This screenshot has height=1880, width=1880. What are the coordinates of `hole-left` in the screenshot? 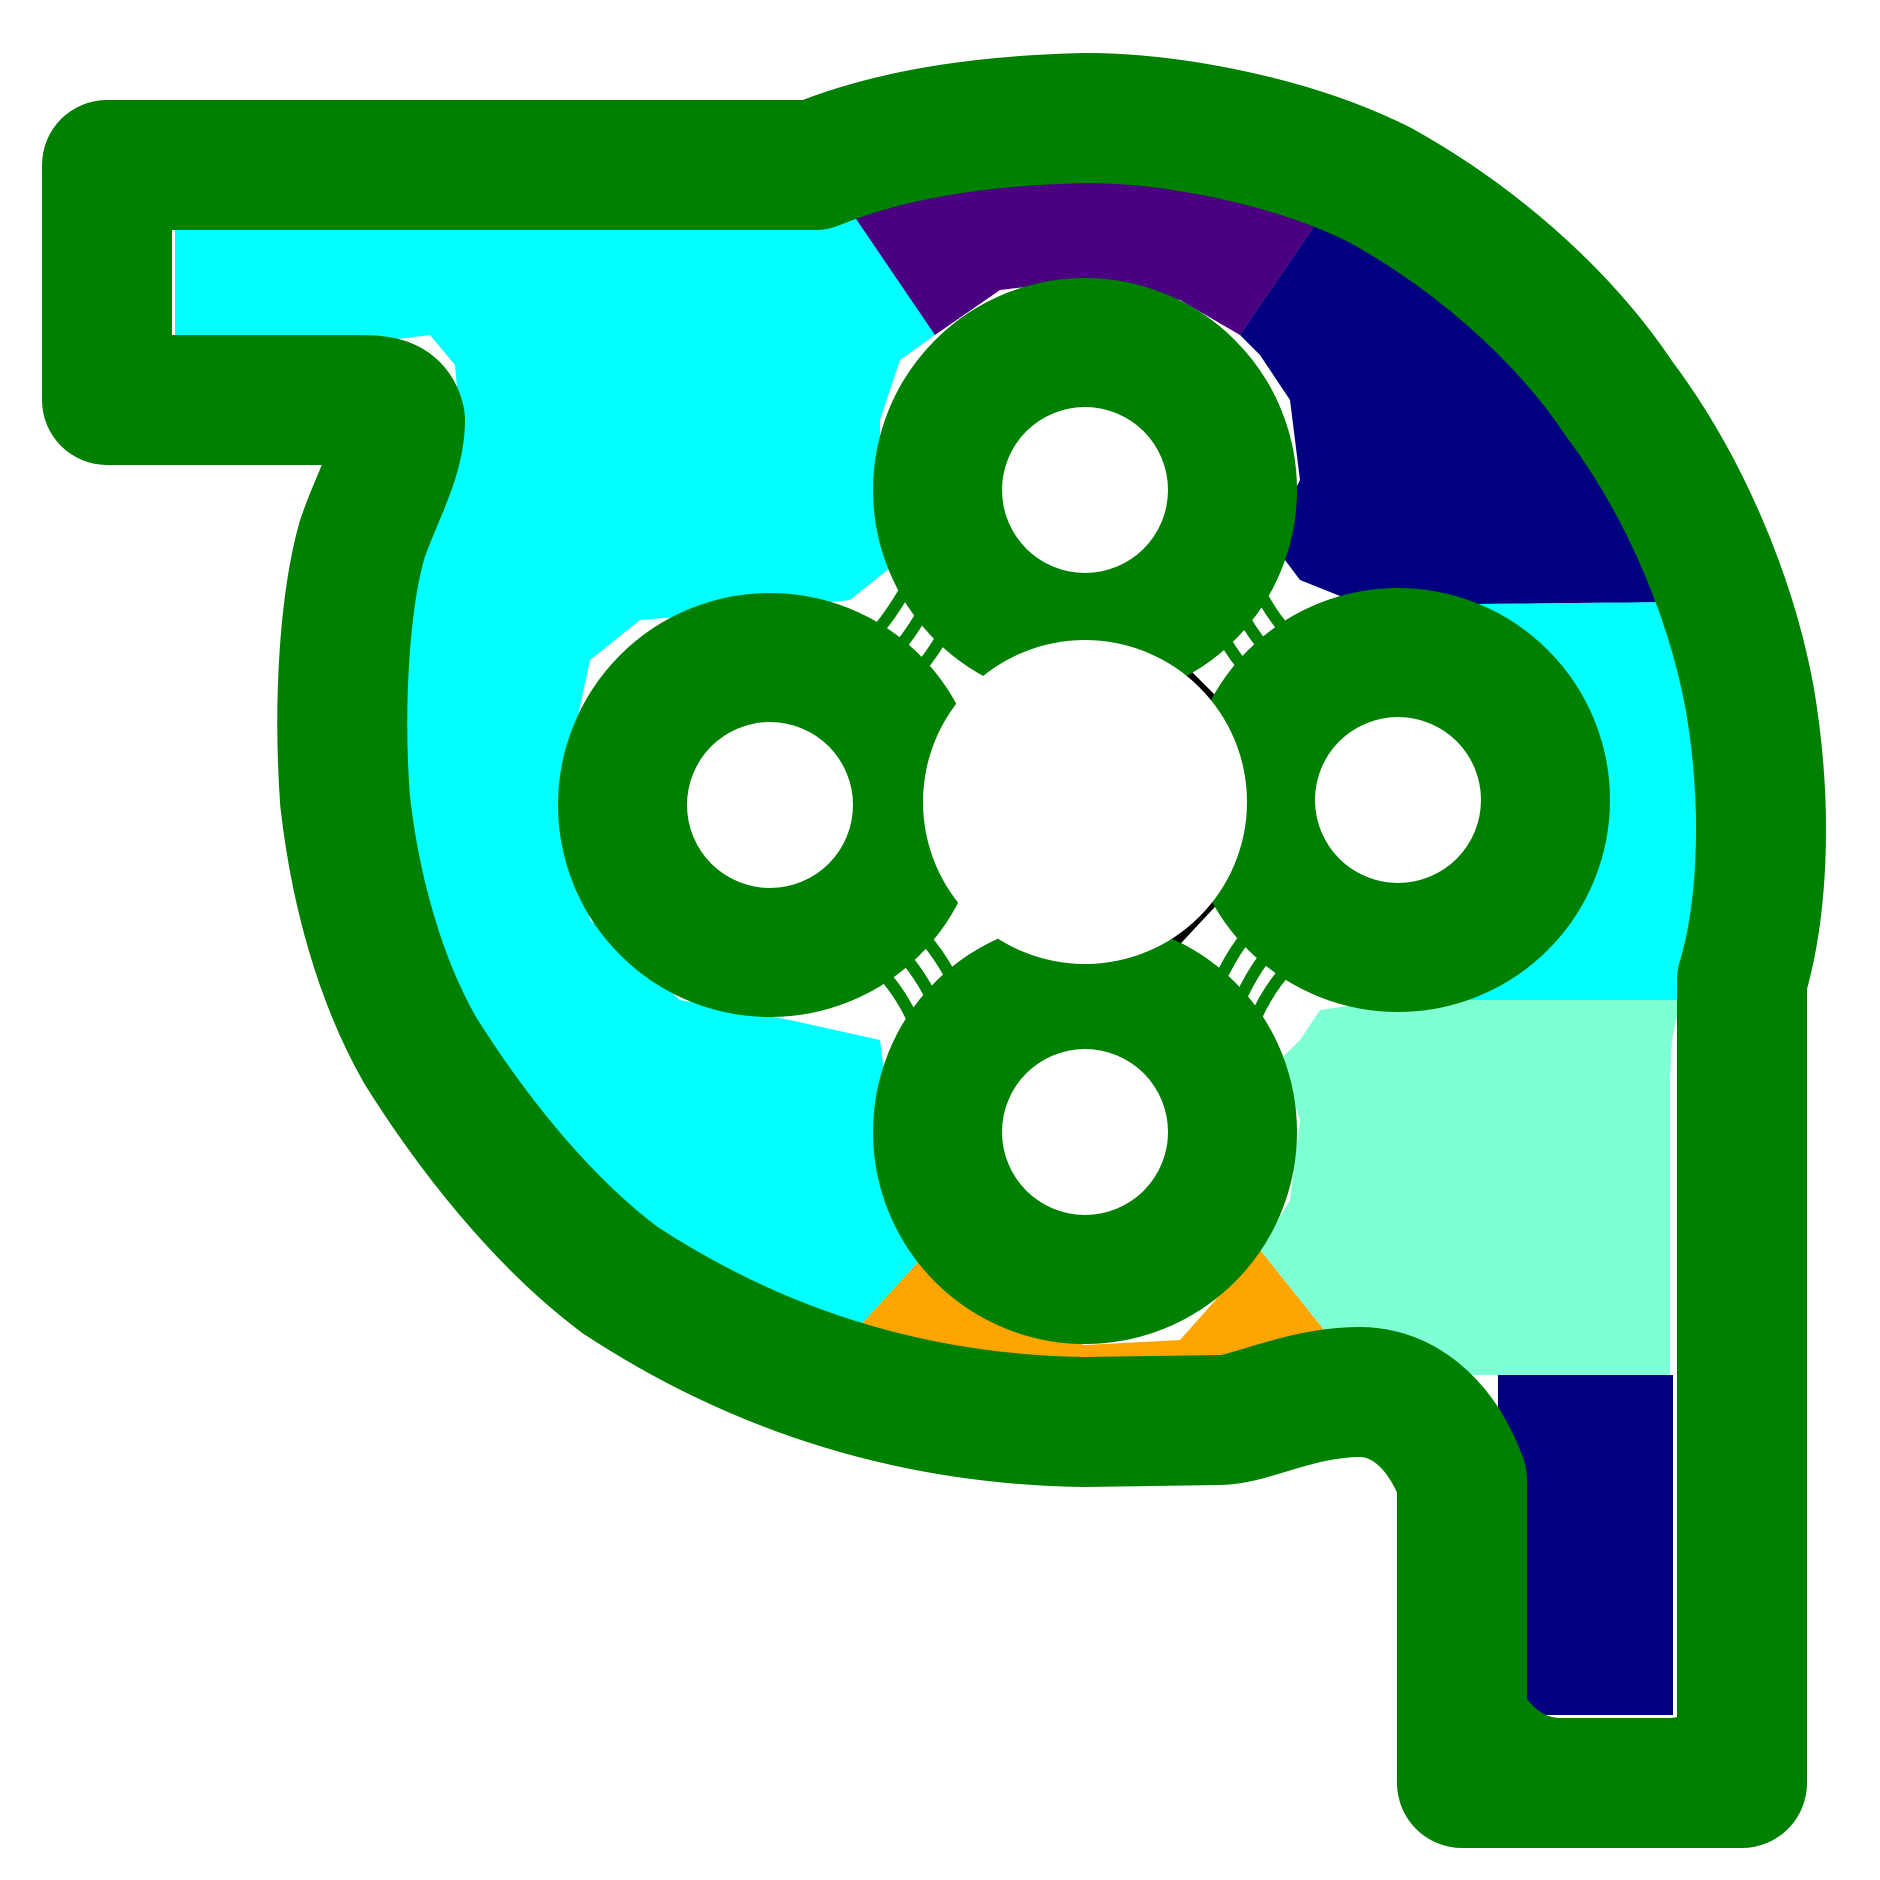 It's located at (770, 805).